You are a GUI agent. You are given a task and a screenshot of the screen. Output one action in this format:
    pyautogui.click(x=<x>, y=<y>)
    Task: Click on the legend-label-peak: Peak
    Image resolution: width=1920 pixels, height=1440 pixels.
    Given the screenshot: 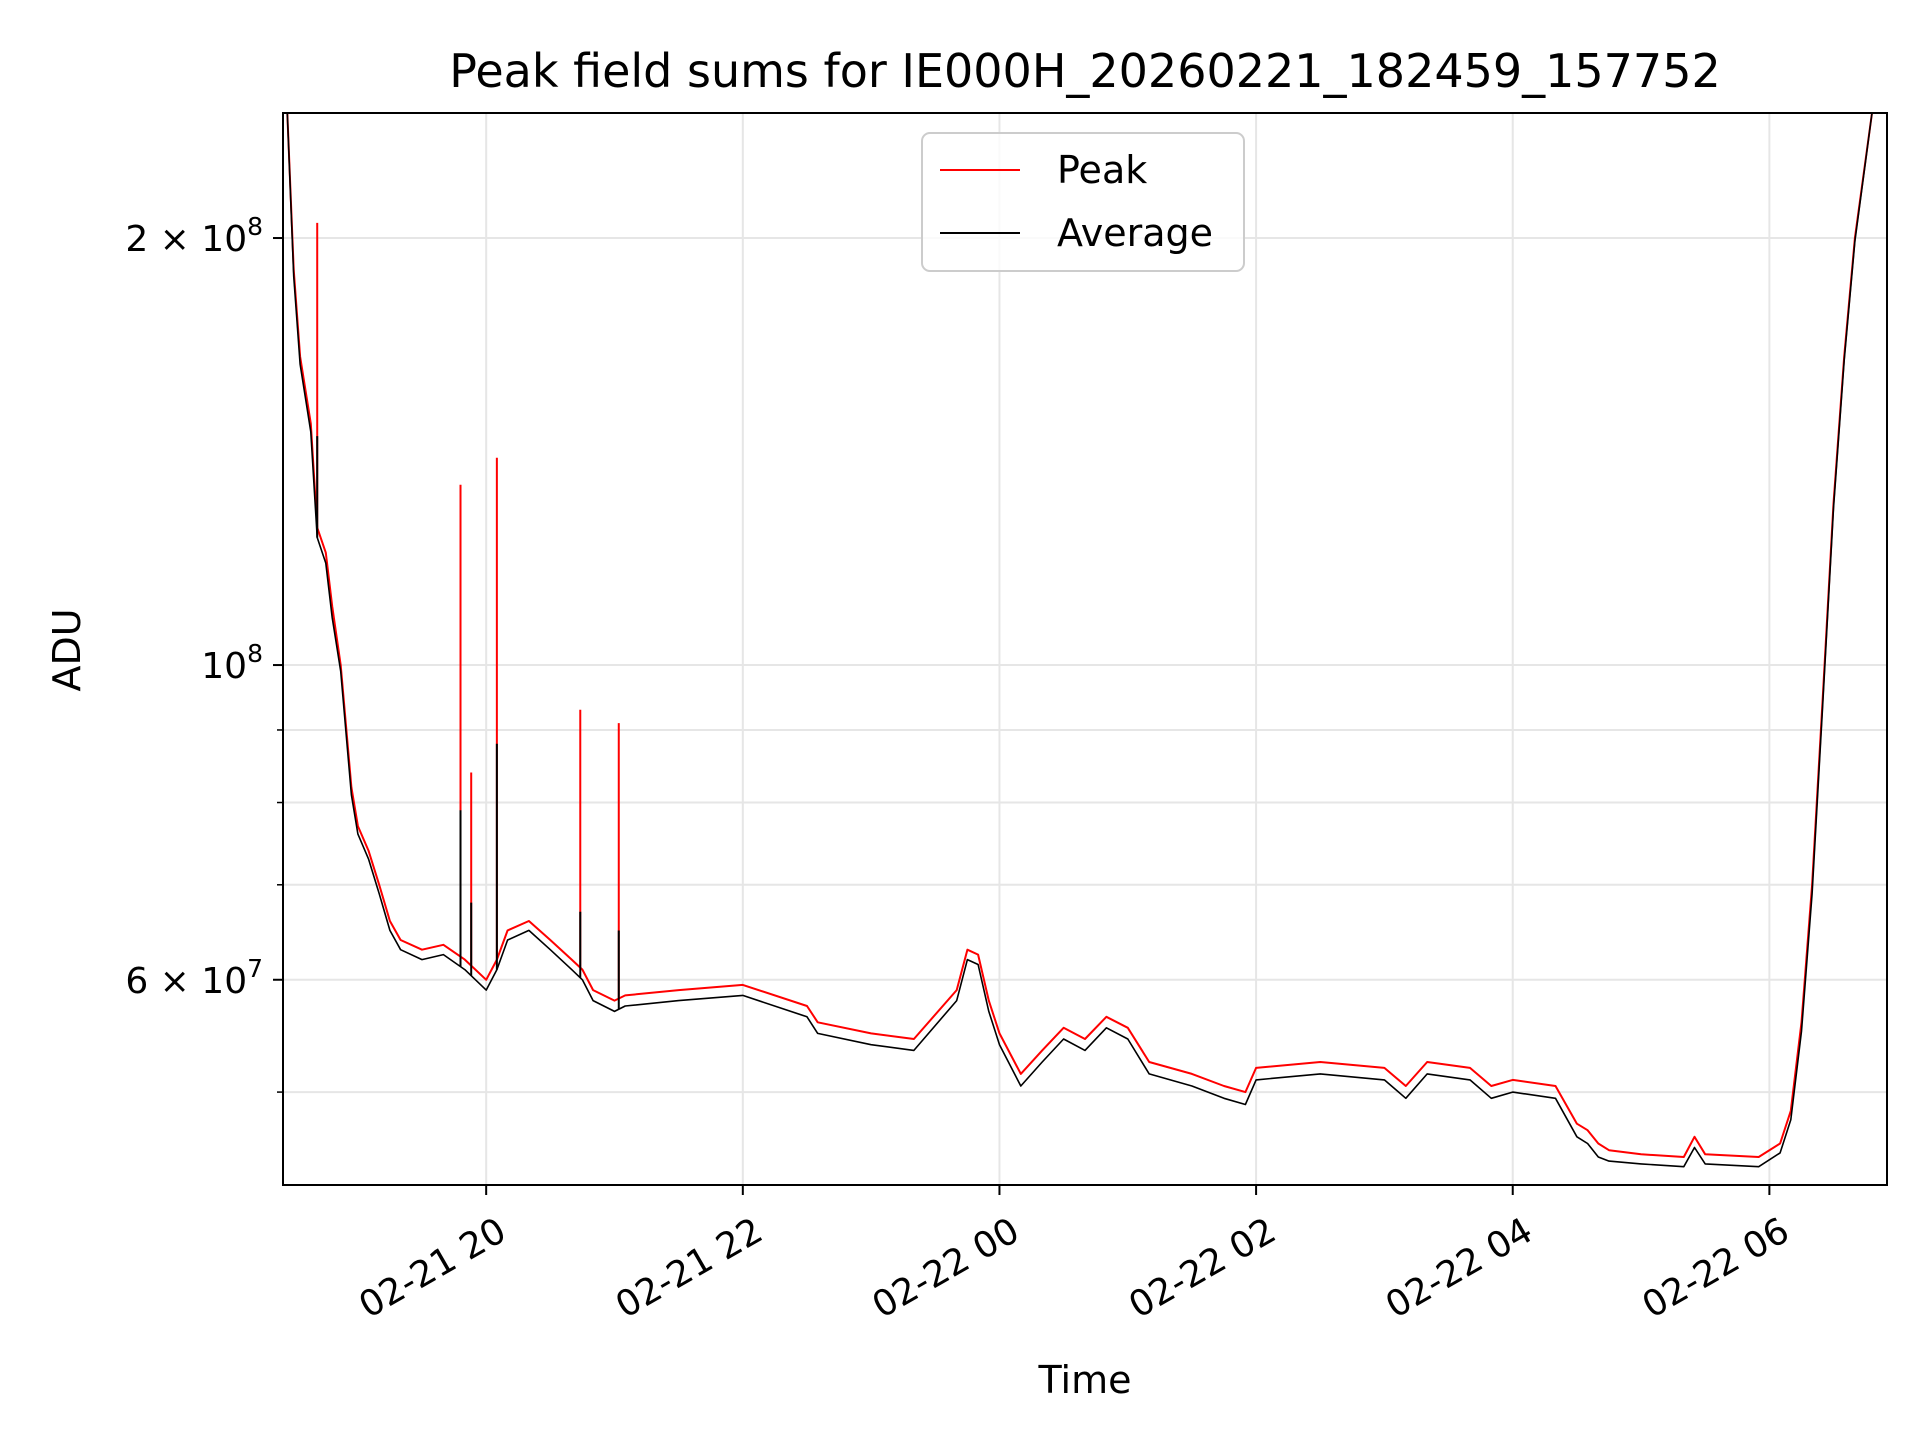 What is the action you would take?
    pyautogui.click(x=1102, y=170)
    